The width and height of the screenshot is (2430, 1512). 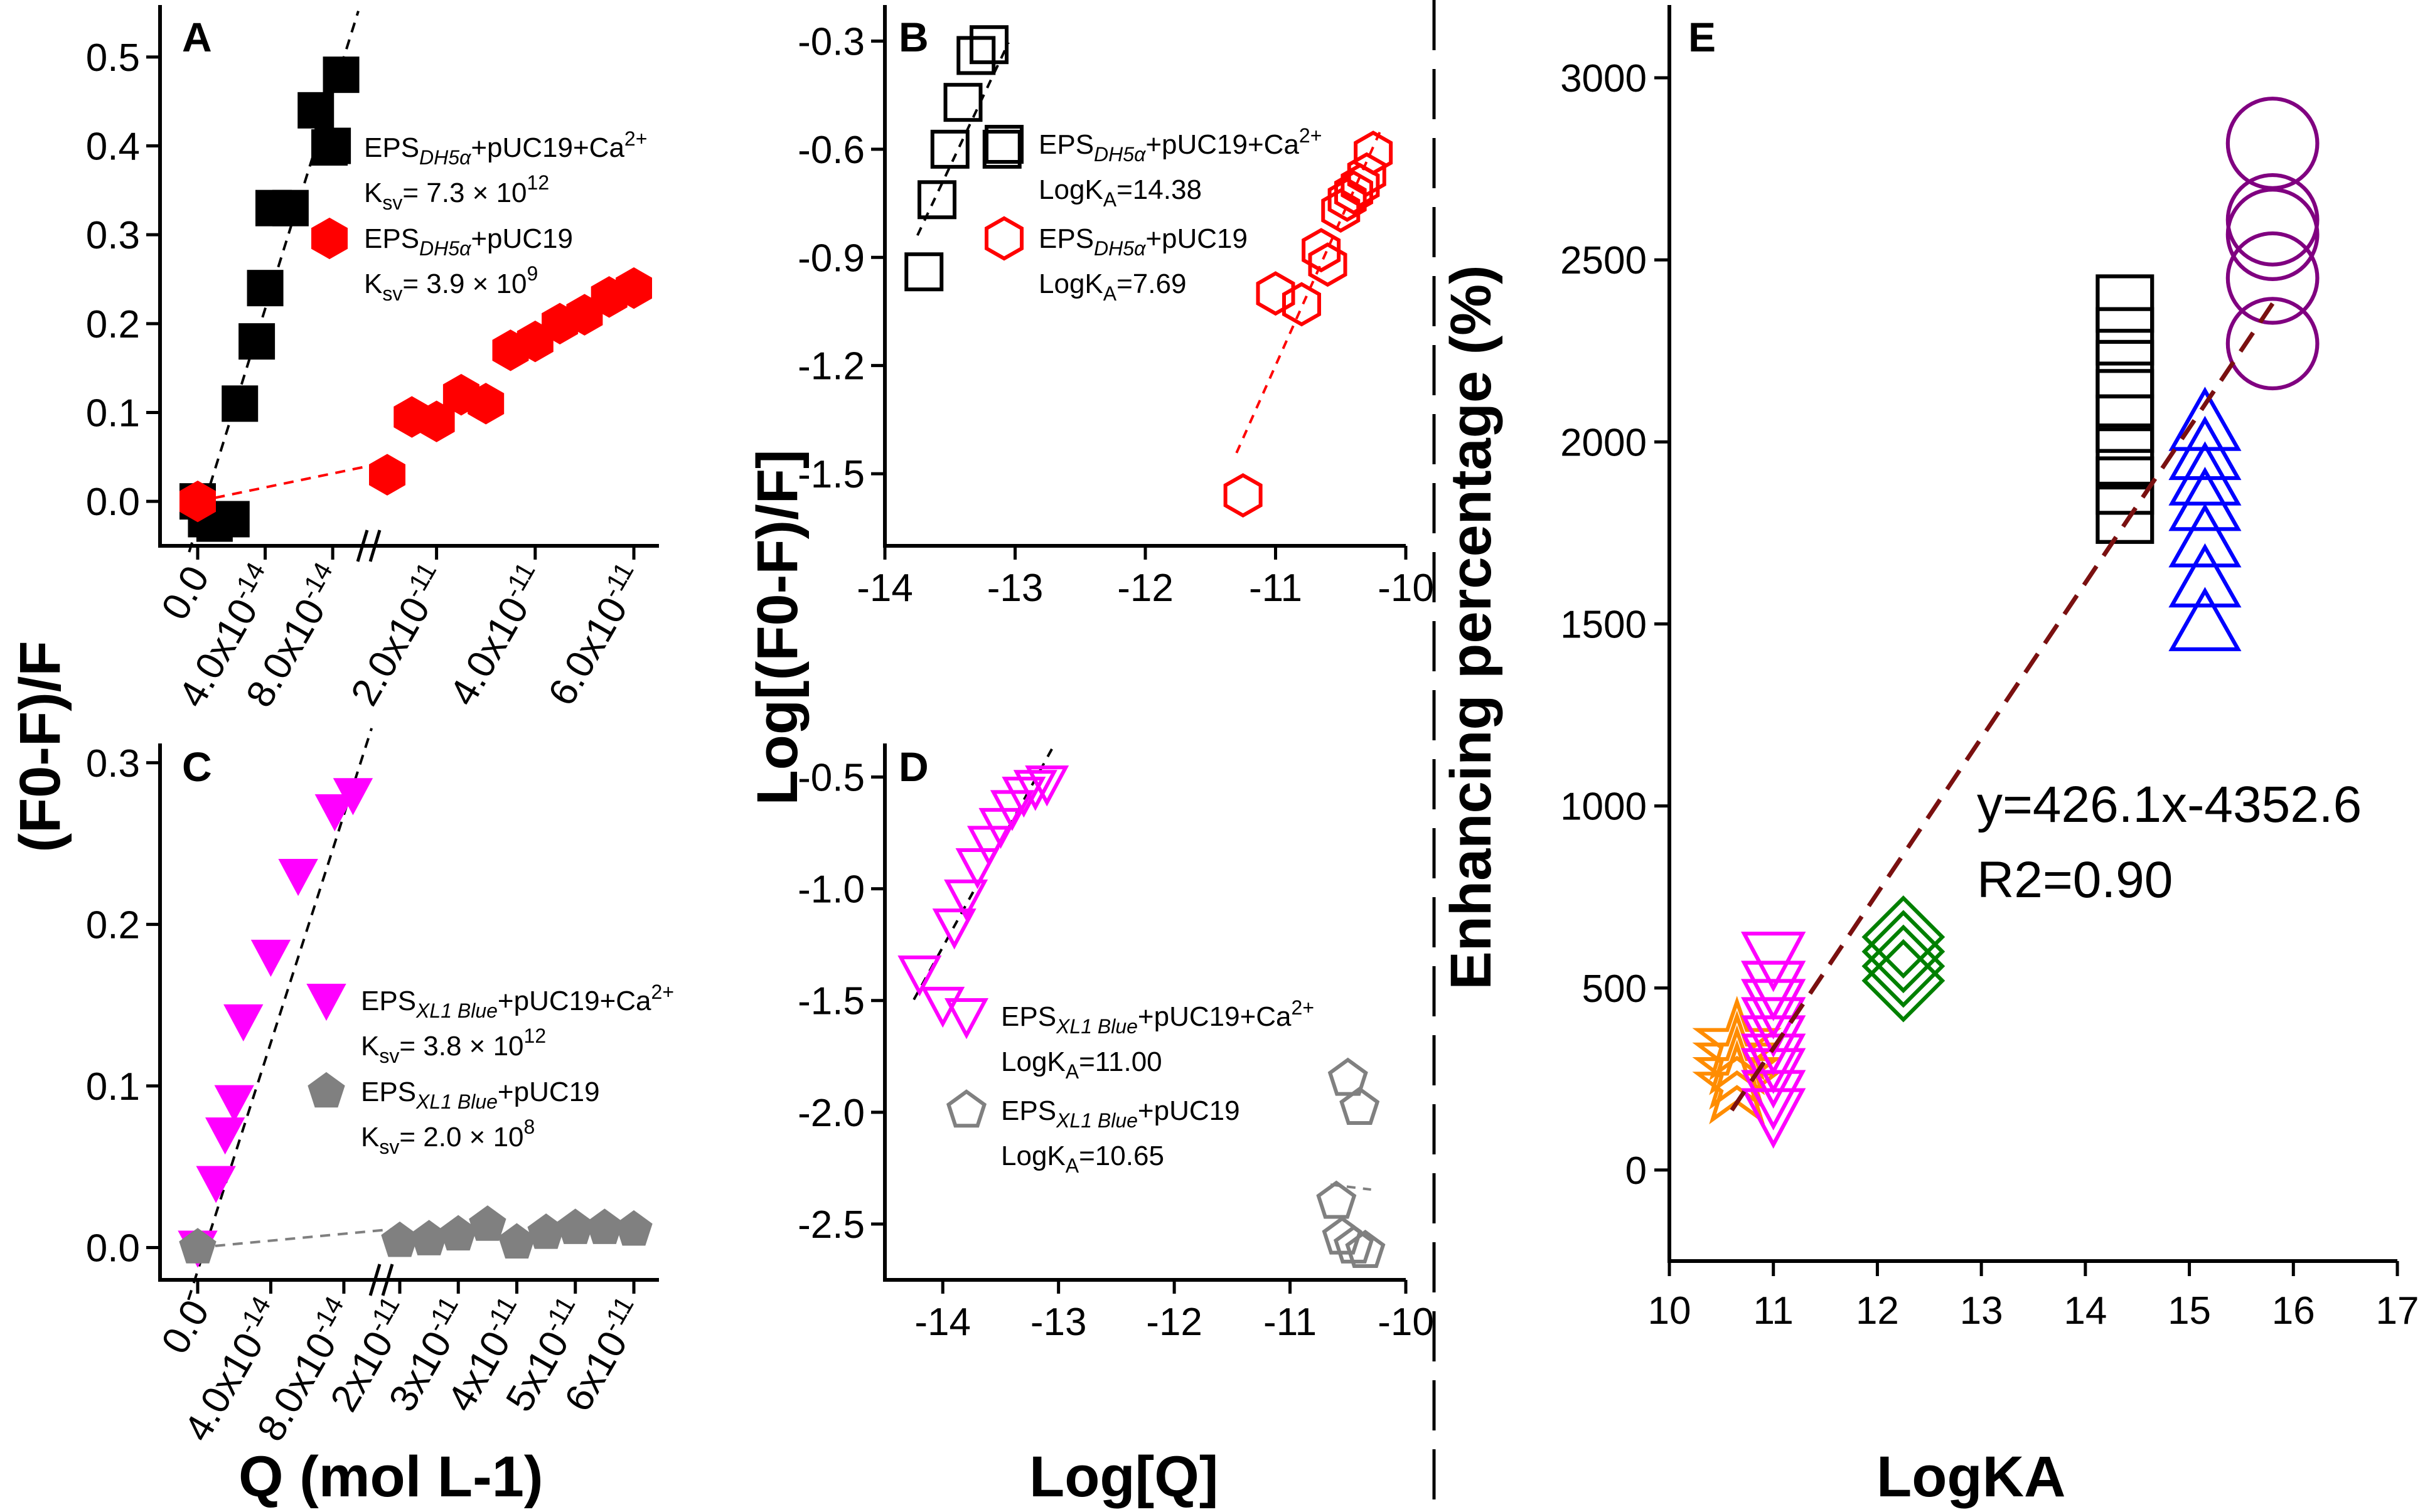 What do you see at coordinates (1877, 1311) in the screenshot?
I see `x-tick-label: 12` at bounding box center [1877, 1311].